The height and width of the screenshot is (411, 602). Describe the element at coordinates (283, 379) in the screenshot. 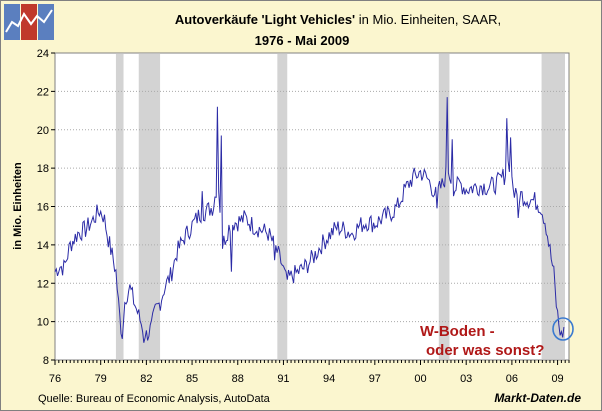

I see `x-tick-label-91: 91` at that location.